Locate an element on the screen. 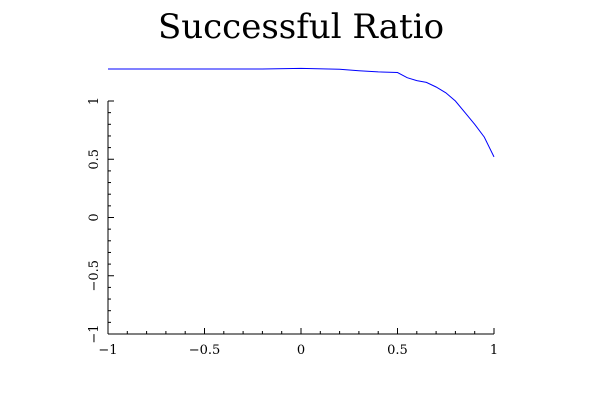  y-tick-label: −0.5 is located at coordinates (94, 276).